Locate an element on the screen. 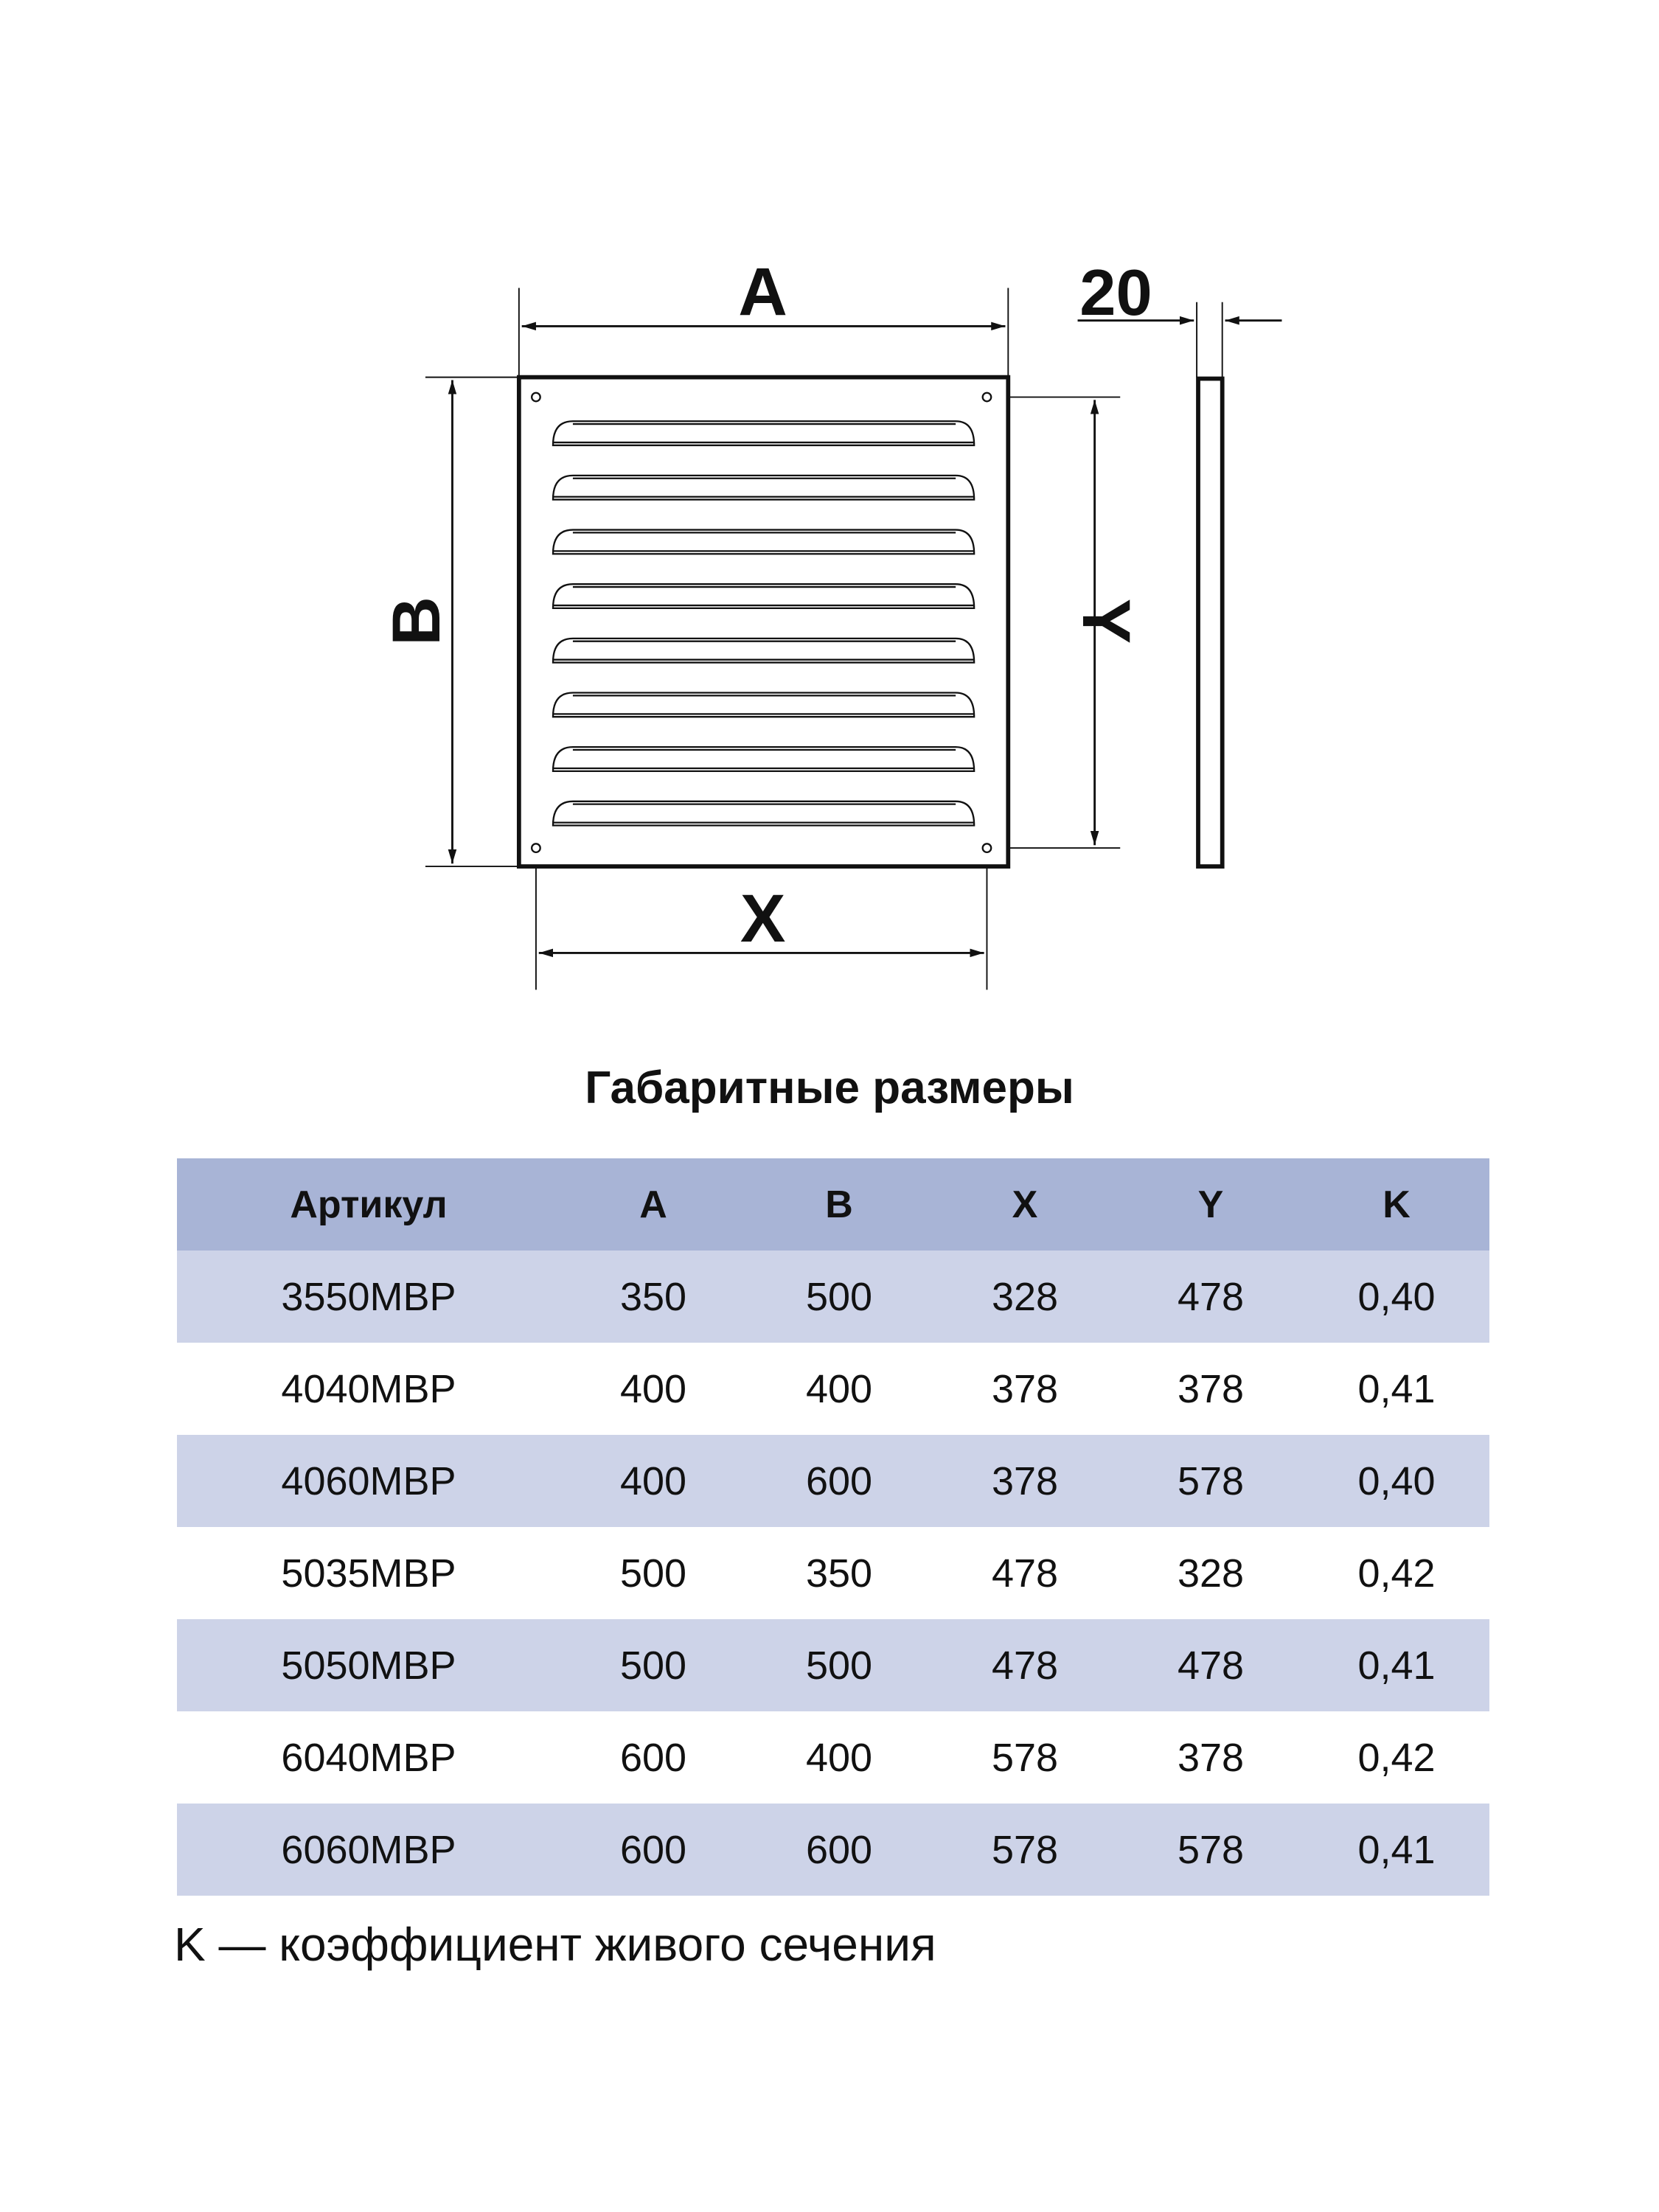  label-a: A is located at coordinates (762, 291).